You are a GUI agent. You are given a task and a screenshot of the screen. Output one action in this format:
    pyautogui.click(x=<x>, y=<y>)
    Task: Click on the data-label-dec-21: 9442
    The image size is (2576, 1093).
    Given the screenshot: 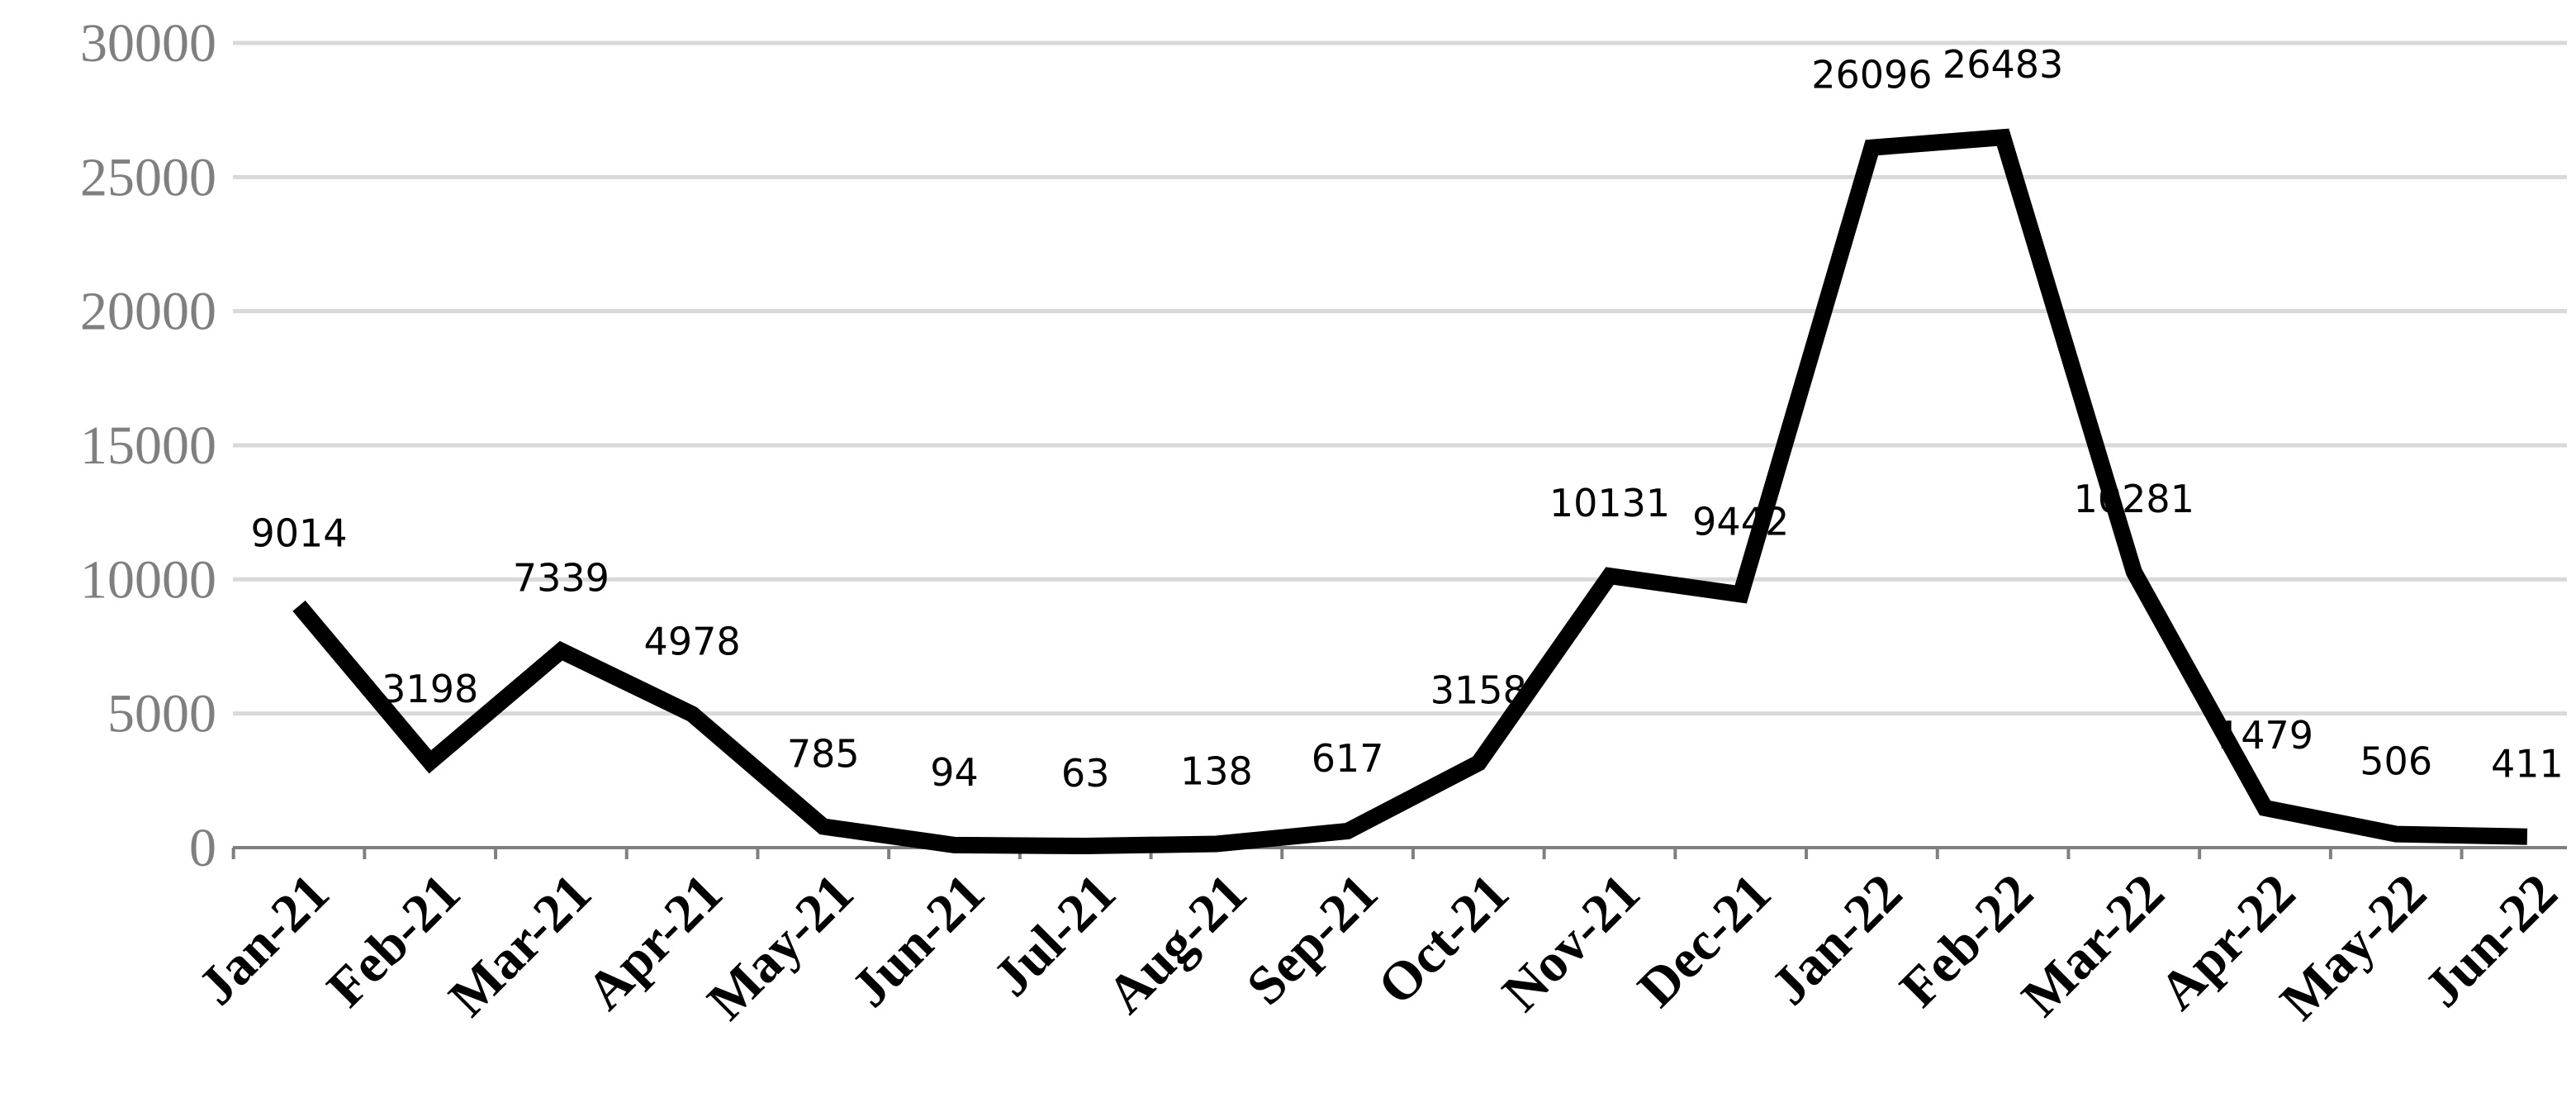 What is the action you would take?
    pyautogui.click(x=1740, y=521)
    